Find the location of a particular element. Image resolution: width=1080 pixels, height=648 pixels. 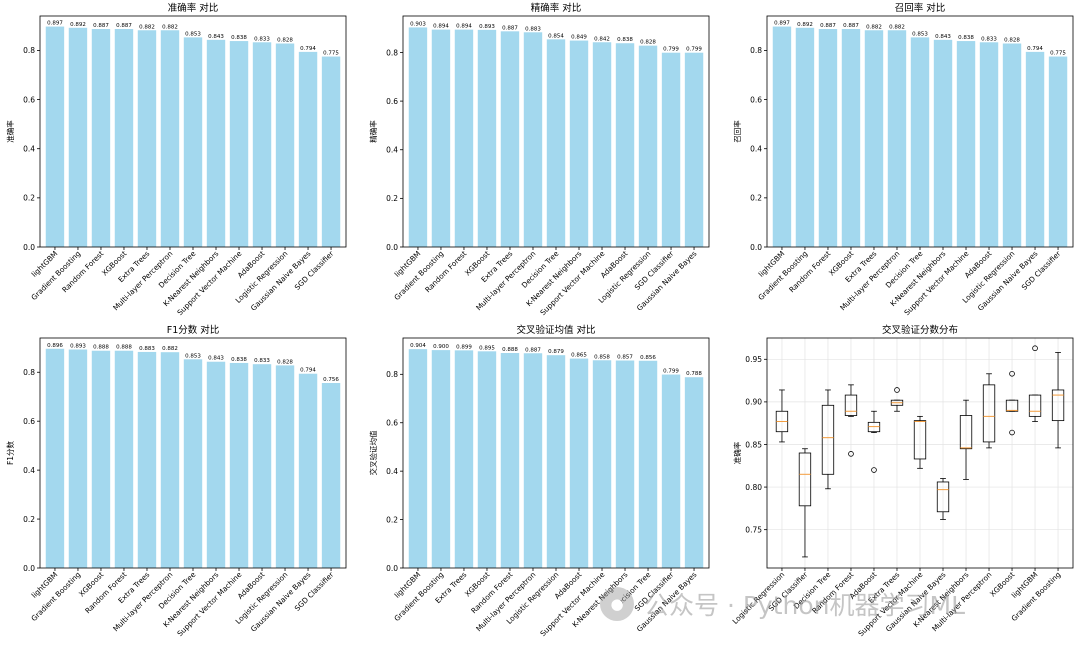

y-axis-label: 准确率 is located at coordinates (10, 131).